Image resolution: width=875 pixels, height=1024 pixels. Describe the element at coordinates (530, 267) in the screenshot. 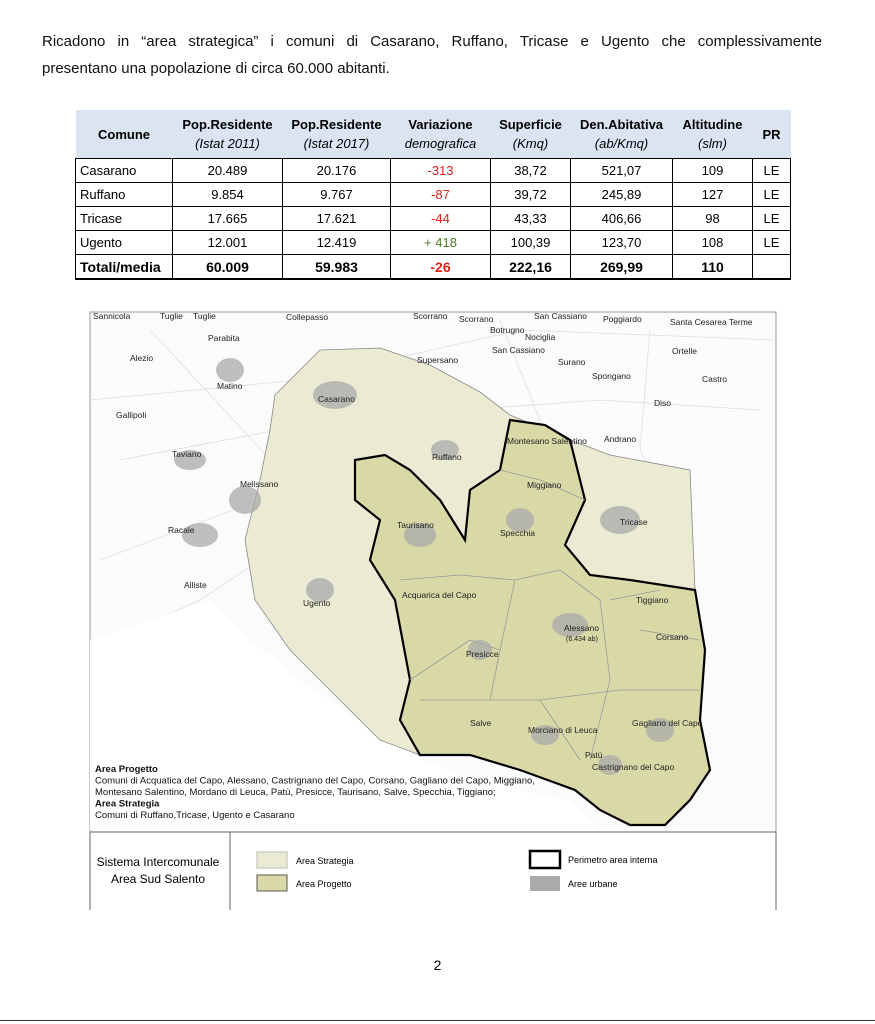

I see `total-cell: 222,16` at that location.